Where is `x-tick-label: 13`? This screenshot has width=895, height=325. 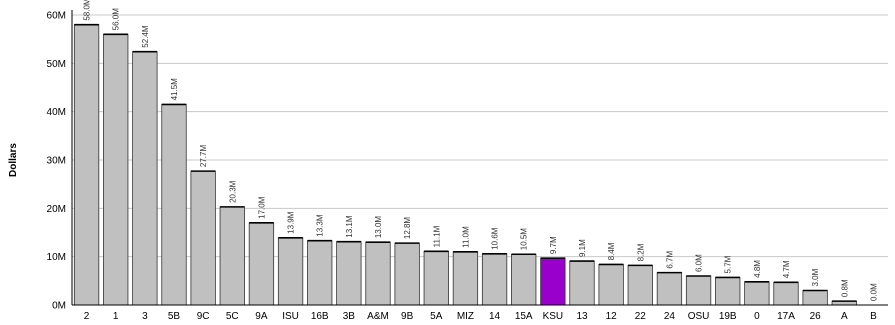 x-tick-label: 13 is located at coordinates (582, 316).